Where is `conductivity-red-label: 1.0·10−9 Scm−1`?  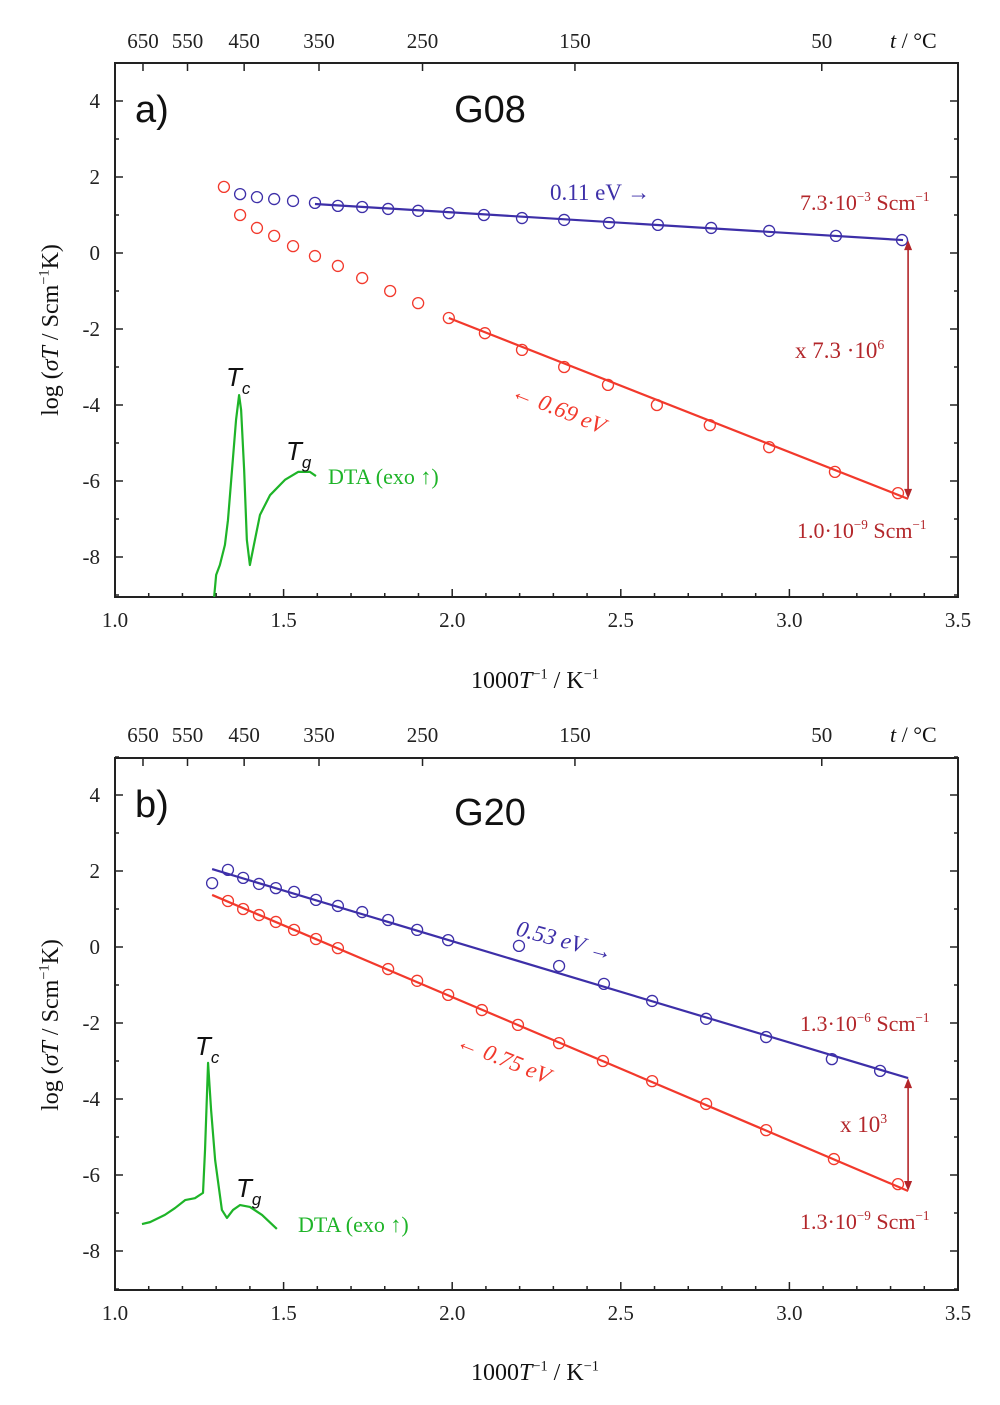
conductivity-red-label: 1.0·10−9 Scm−1 is located at coordinates (862, 530).